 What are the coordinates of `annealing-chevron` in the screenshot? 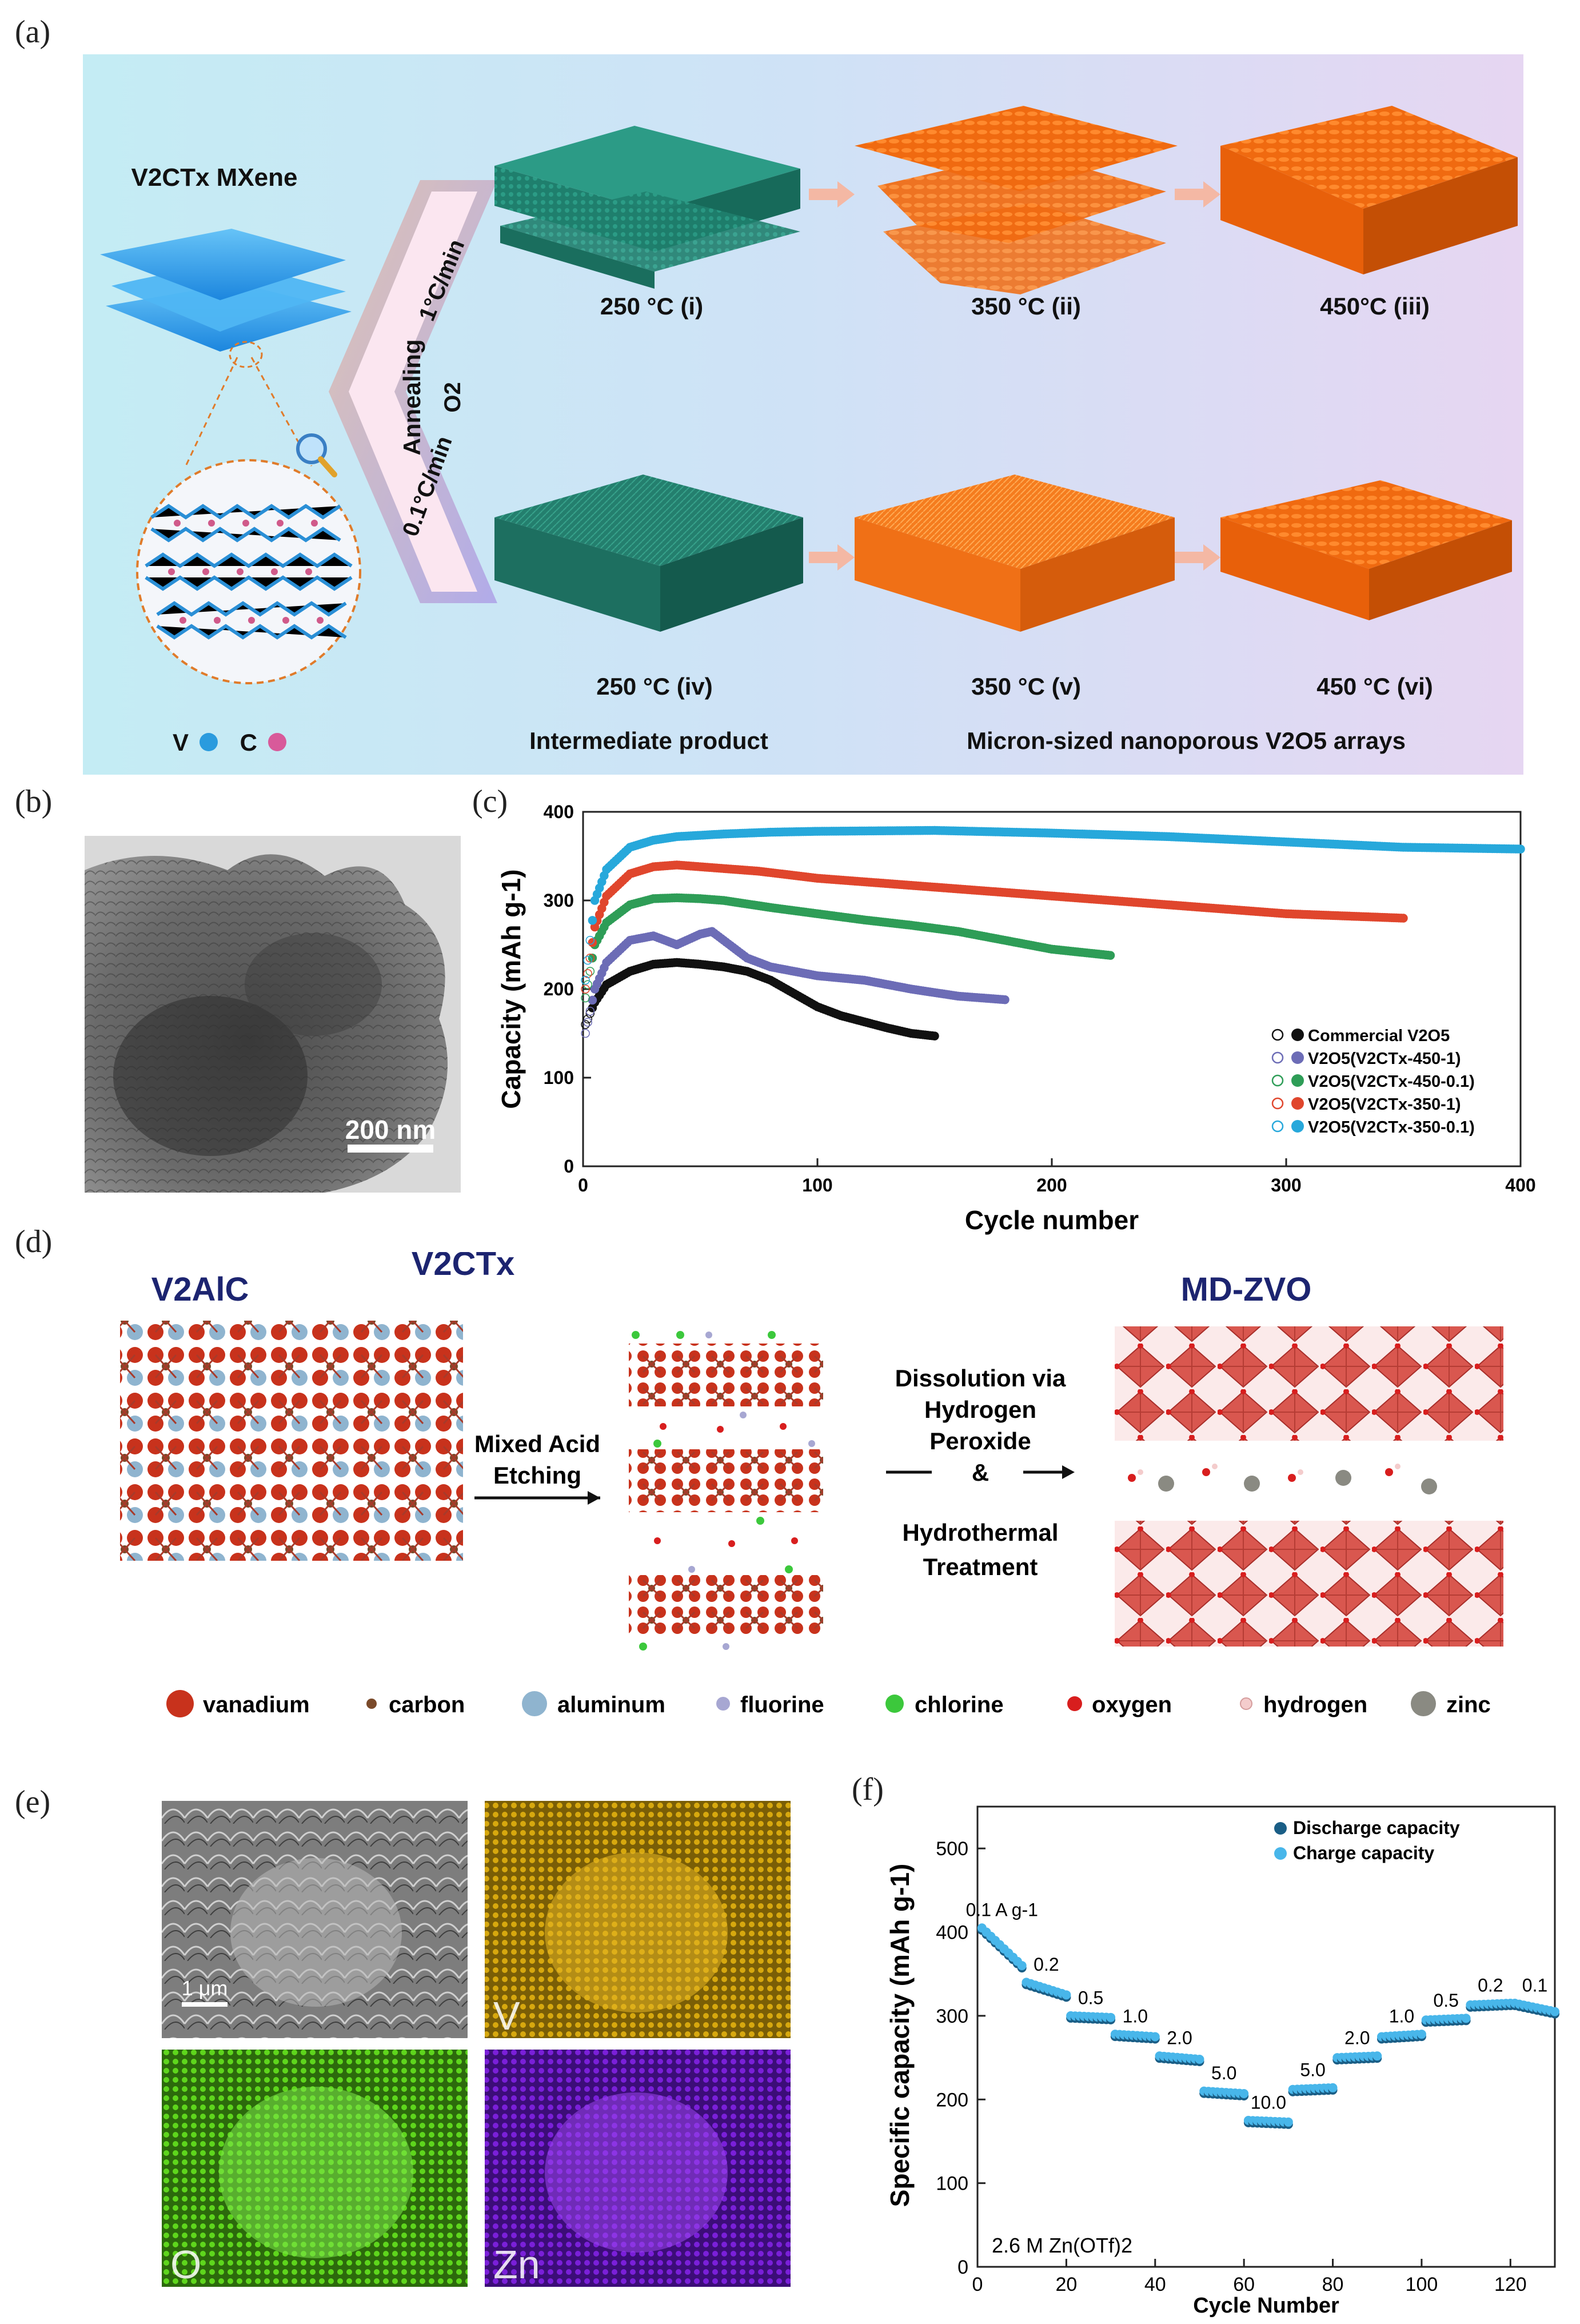 It's located at (413, 391).